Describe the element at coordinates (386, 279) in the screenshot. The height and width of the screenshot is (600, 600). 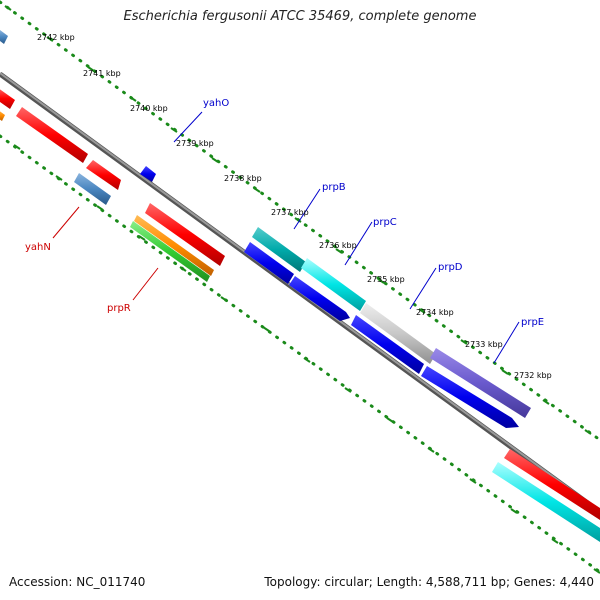
I see `scale-label: 2735 kbp` at that location.